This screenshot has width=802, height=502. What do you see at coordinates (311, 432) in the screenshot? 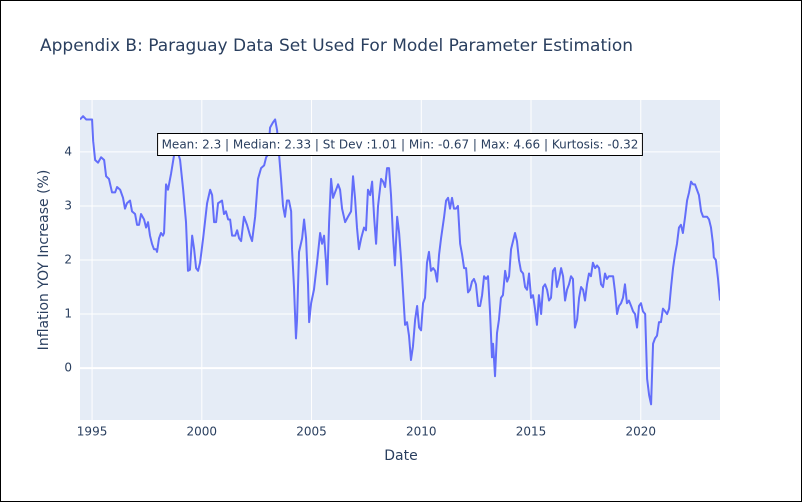
I see `x-tick-label: 2005` at bounding box center [311, 432].